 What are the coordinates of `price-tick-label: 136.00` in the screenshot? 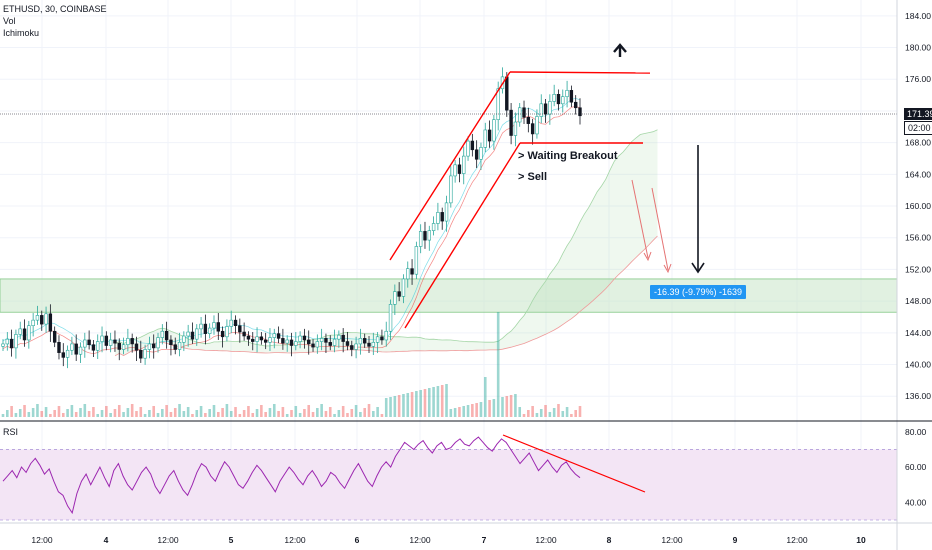 It's located at (918, 396).